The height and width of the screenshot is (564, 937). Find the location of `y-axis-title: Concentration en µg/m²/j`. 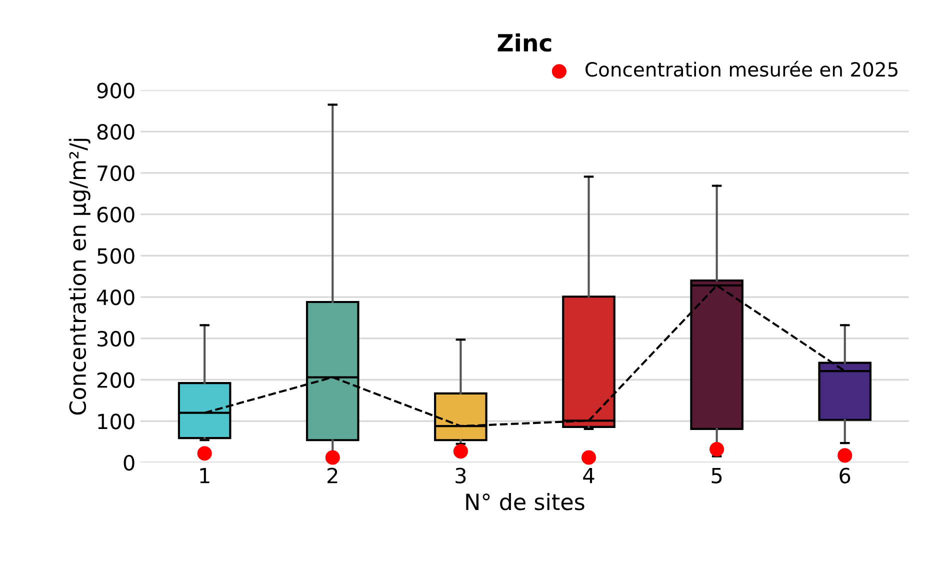

y-axis-title: Concentration en µg/m²/j is located at coordinates (79, 276).